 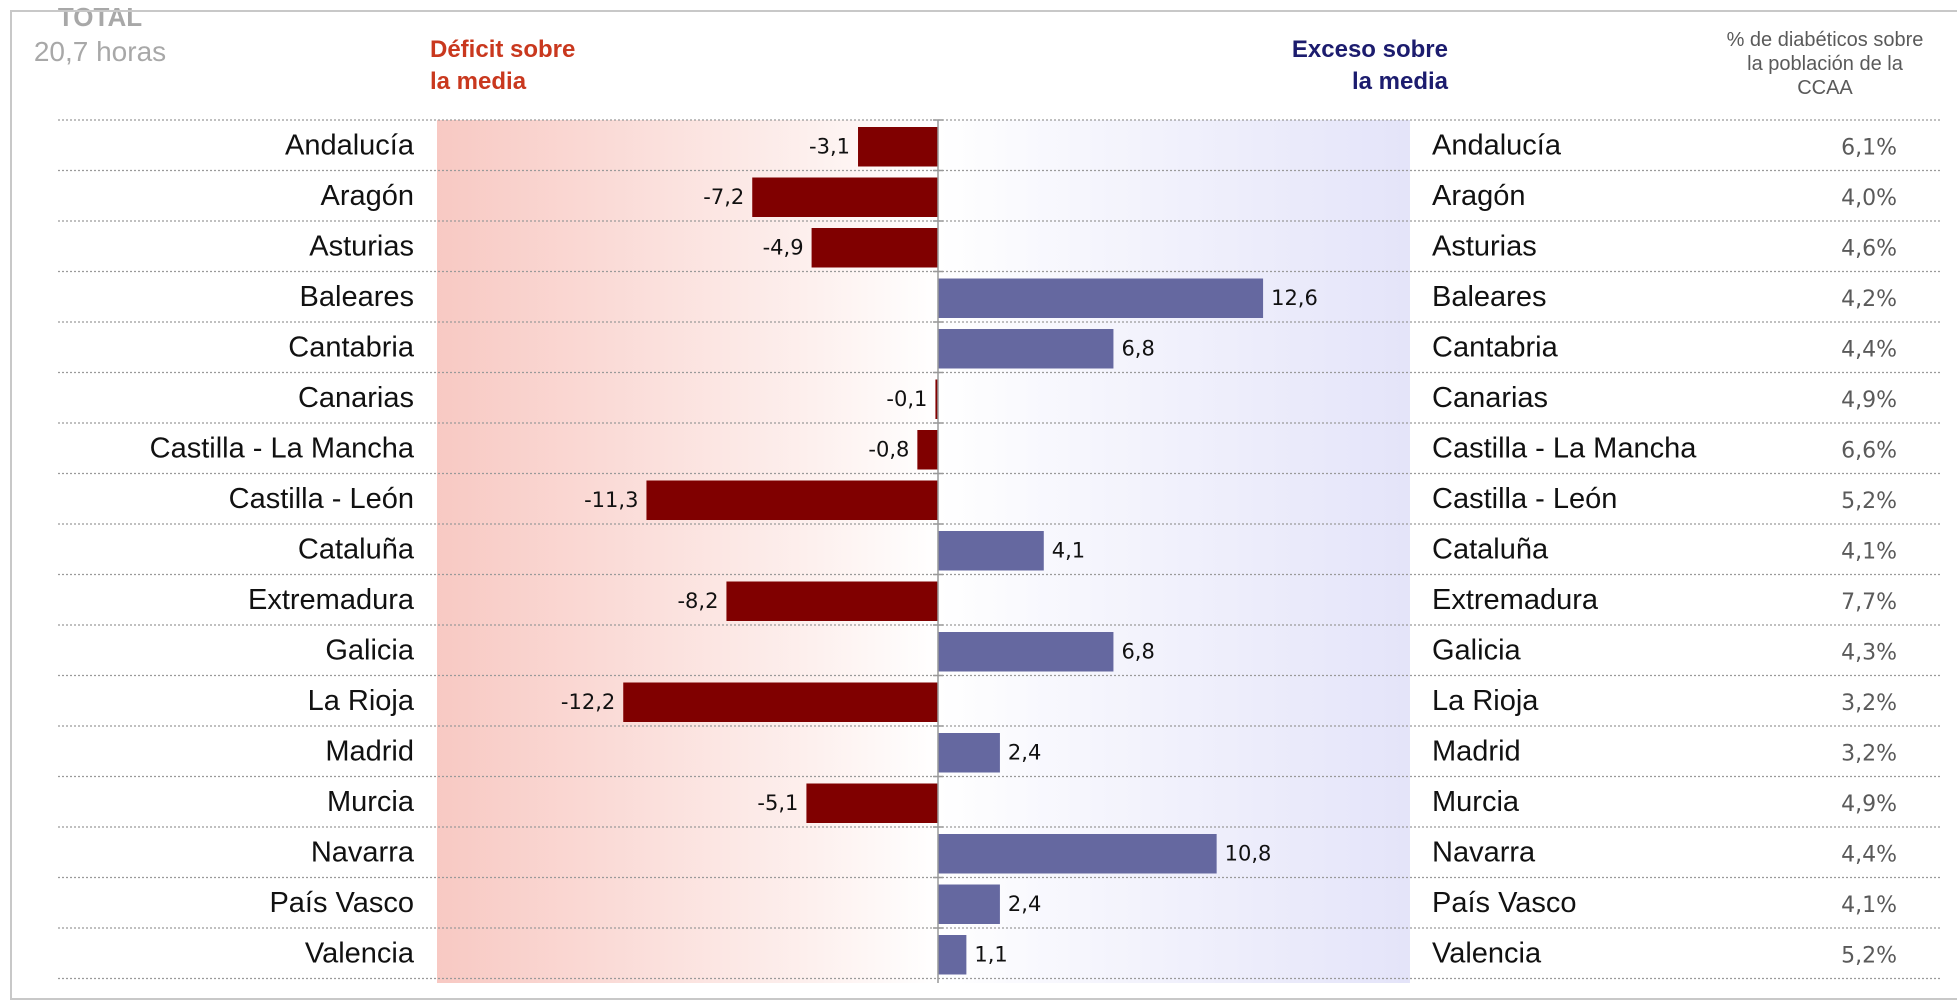 What do you see at coordinates (990, 954) in the screenshot?
I see `bar-value-label: 1,1` at bounding box center [990, 954].